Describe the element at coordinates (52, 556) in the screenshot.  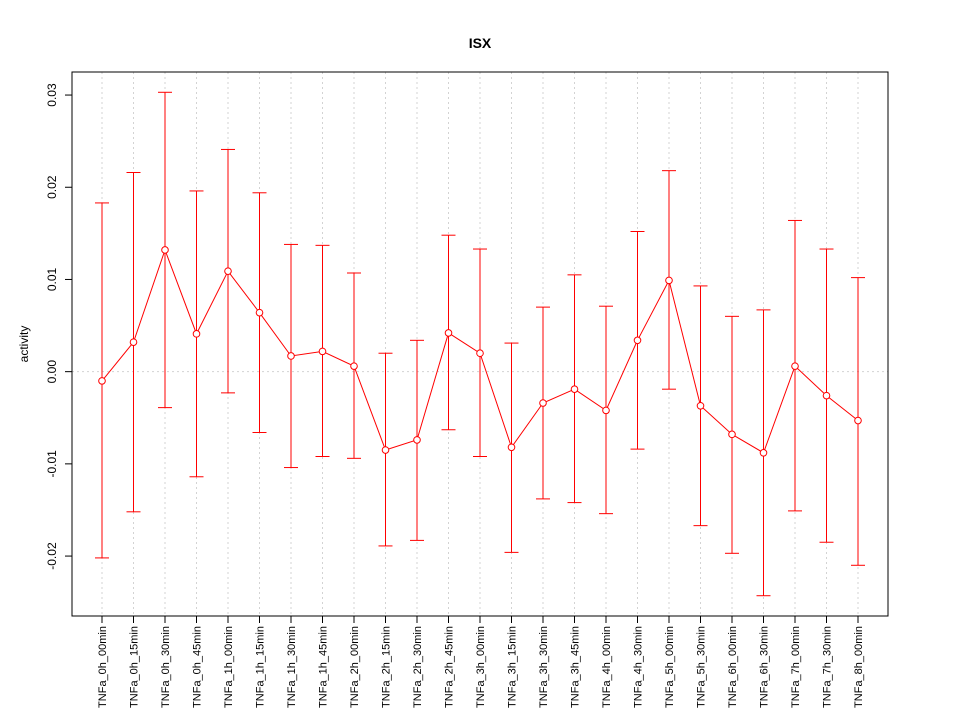
I see `y-tick-label: -0.02` at that location.